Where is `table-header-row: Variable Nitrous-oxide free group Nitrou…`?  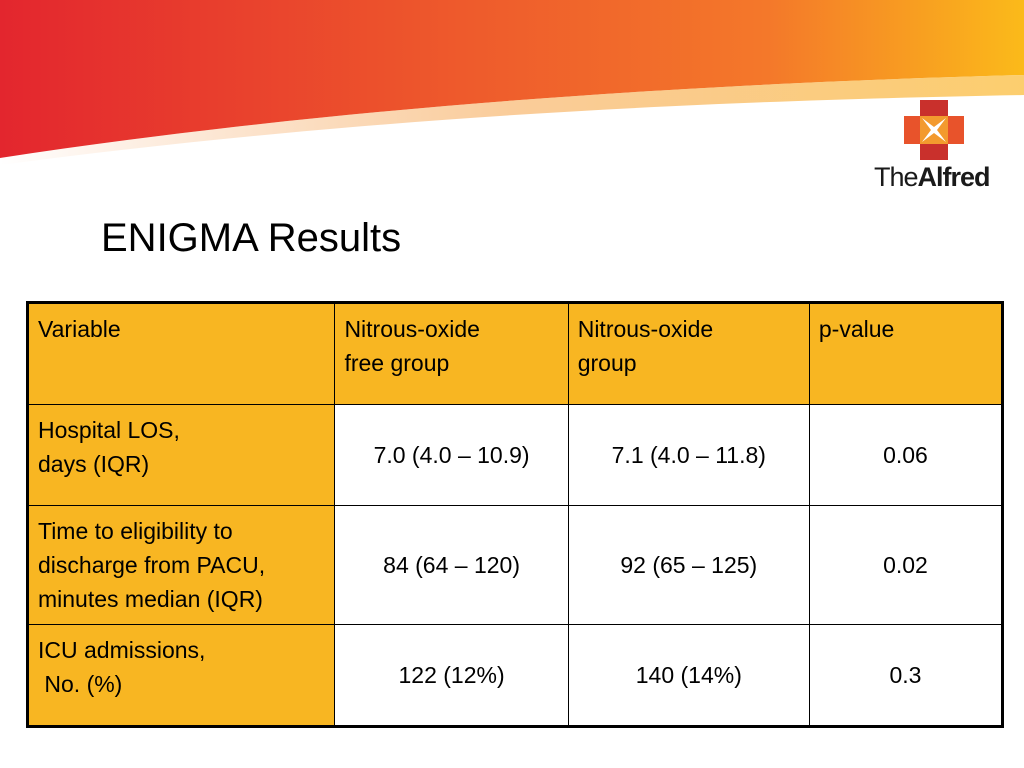 table-header-row: Variable Nitrous-oxide free group Nitrou… is located at coordinates (515, 353).